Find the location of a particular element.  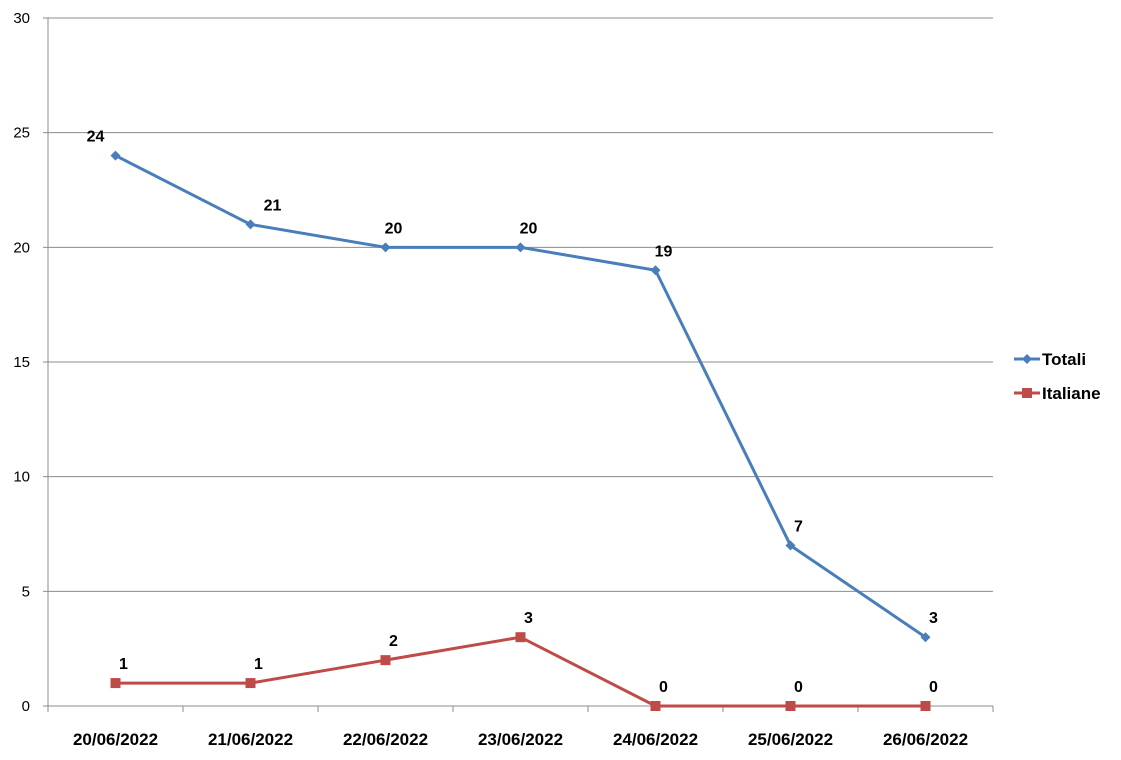

data-label: 24 is located at coordinates (96, 137).